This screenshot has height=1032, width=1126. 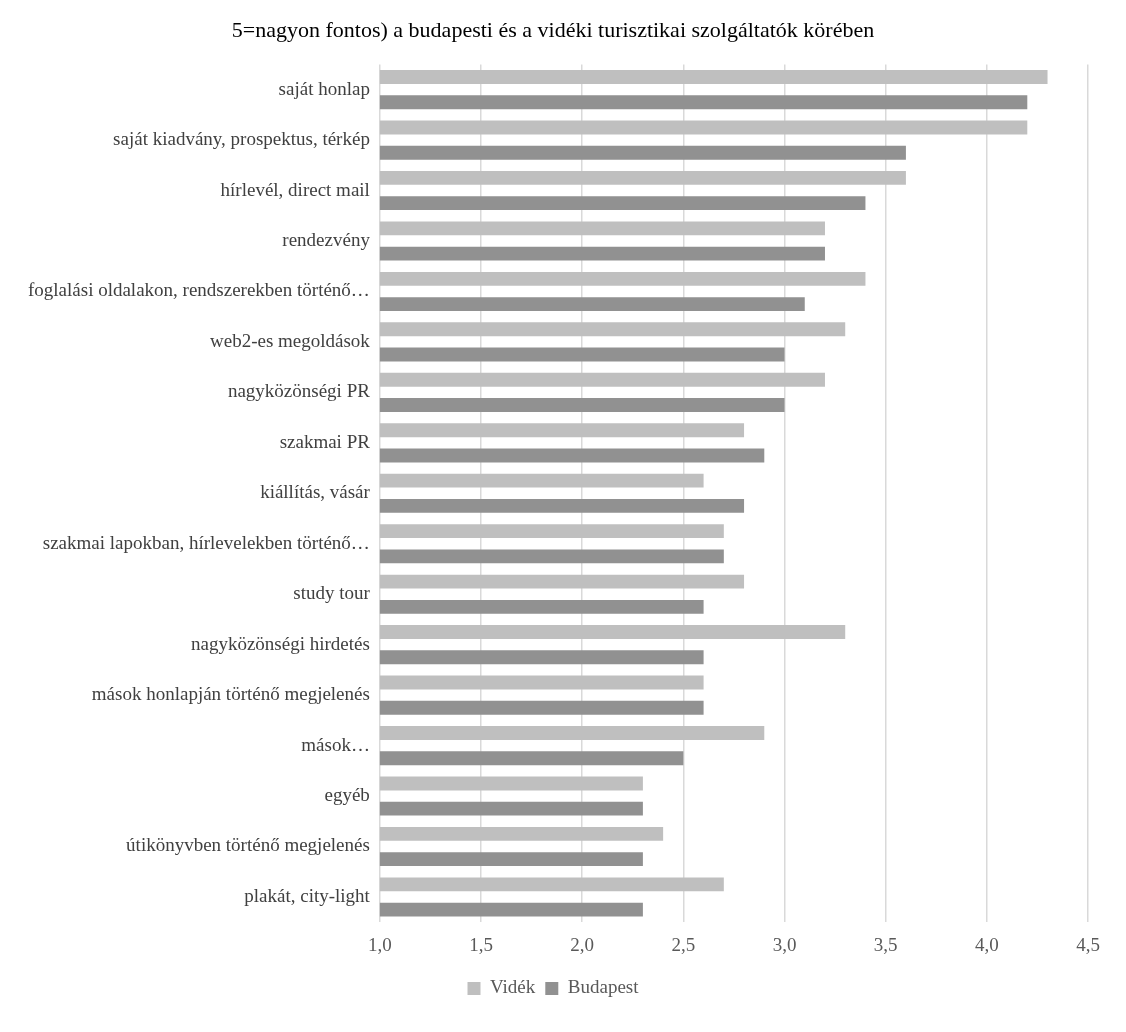 I want to click on y-tick-label: útikönyvben történő megjelenés, so click(x=248, y=845).